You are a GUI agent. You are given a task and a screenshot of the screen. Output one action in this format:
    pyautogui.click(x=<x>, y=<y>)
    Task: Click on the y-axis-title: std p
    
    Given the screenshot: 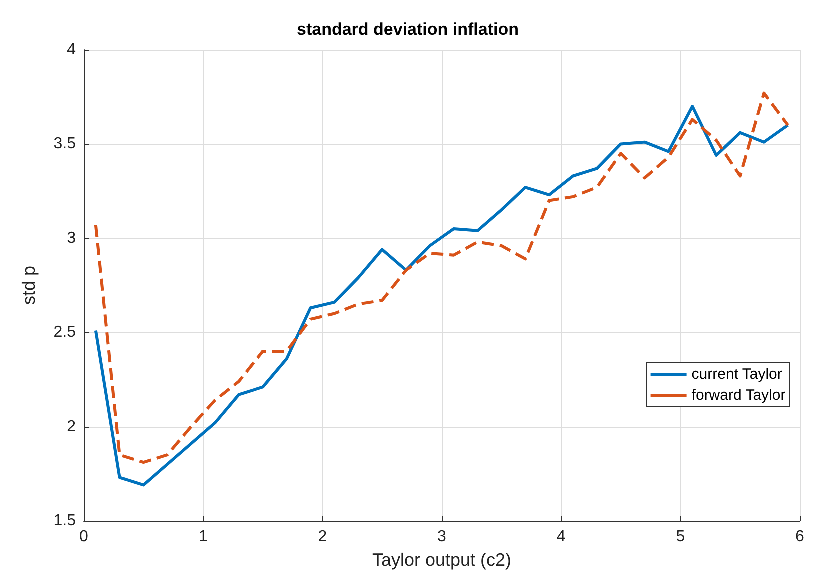 What is the action you would take?
    pyautogui.click(x=29, y=286)
    